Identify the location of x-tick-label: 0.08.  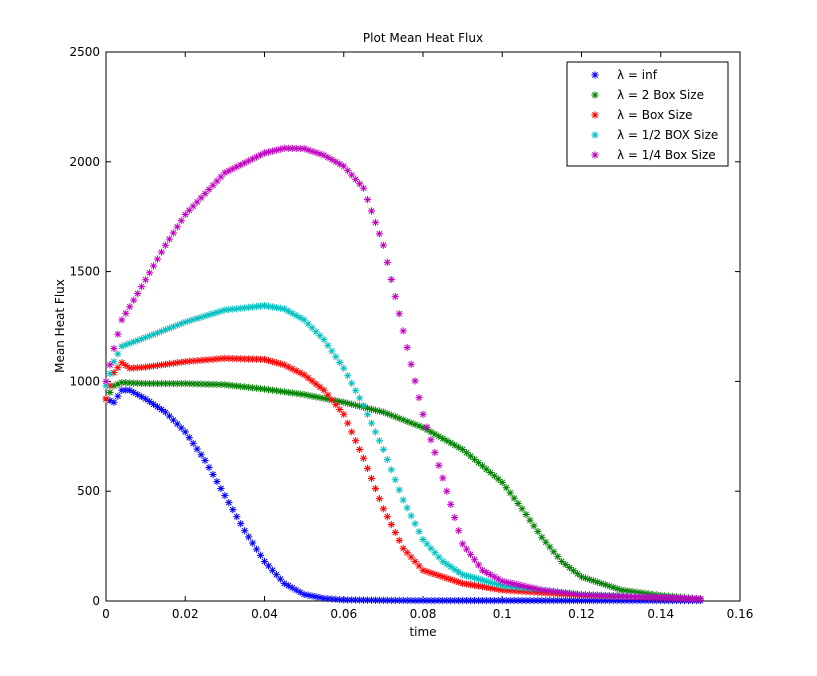
(423, 614).